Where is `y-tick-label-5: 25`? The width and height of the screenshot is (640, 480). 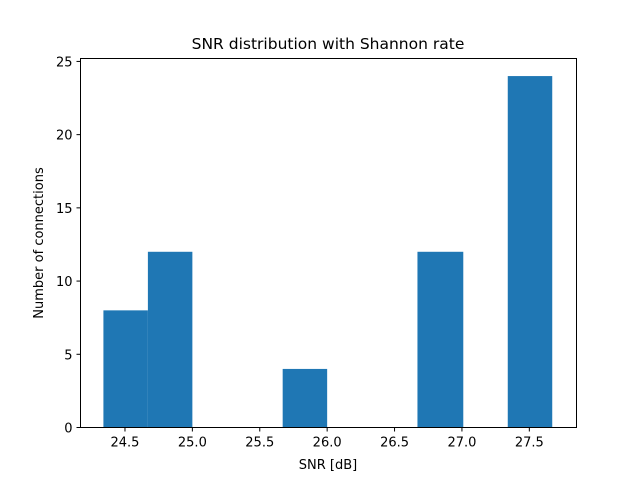 y-tick-label-5: 25 is located at coordinates (64, 62).